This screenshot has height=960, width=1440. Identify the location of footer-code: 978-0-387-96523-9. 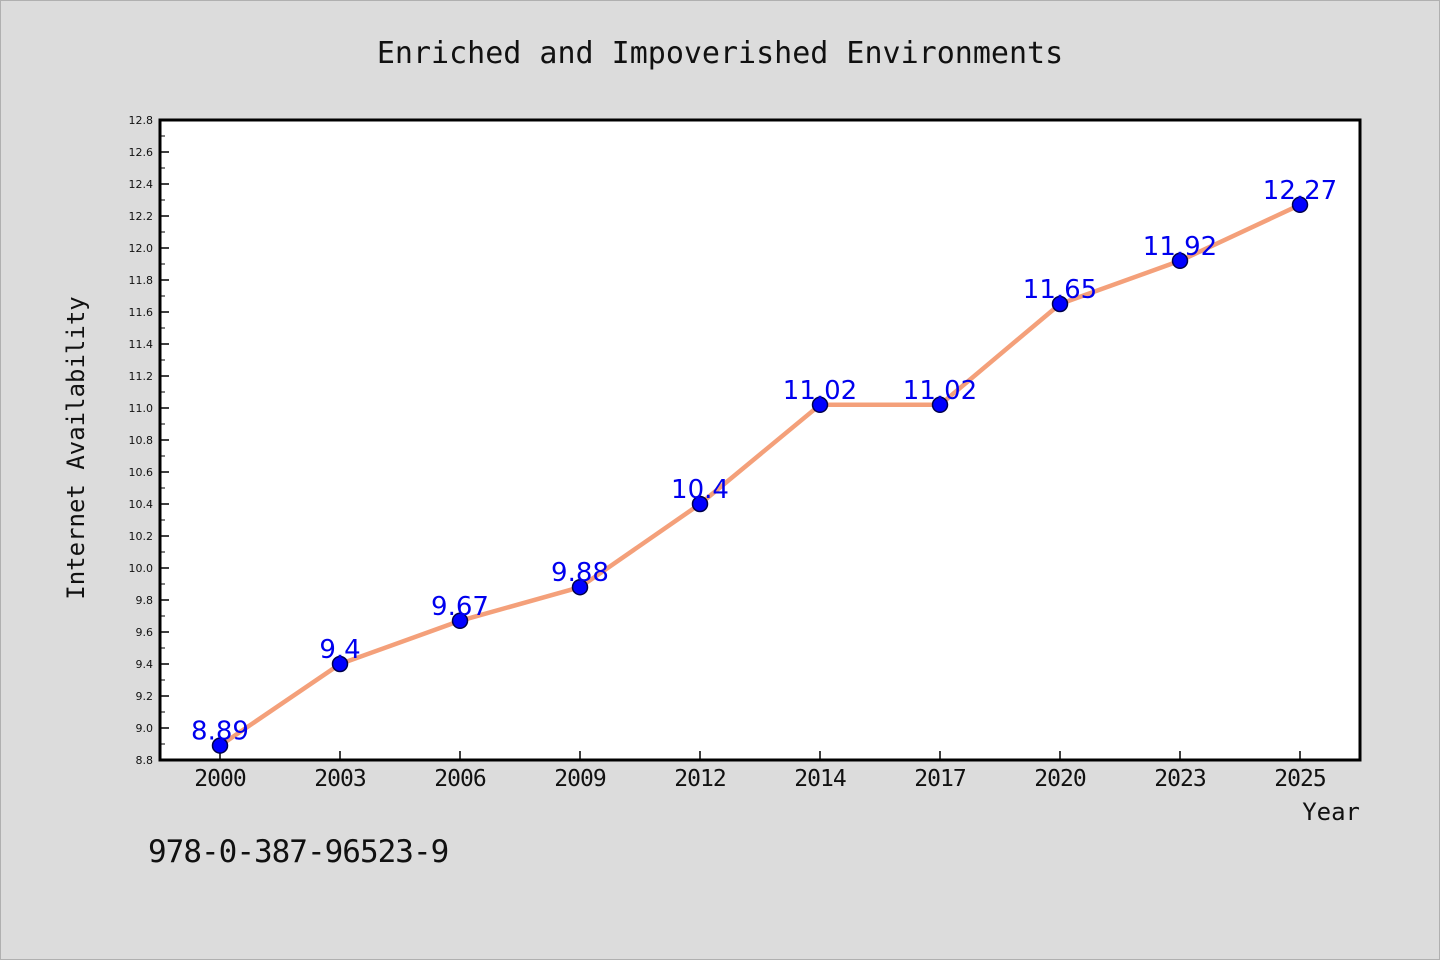
(298, 852).